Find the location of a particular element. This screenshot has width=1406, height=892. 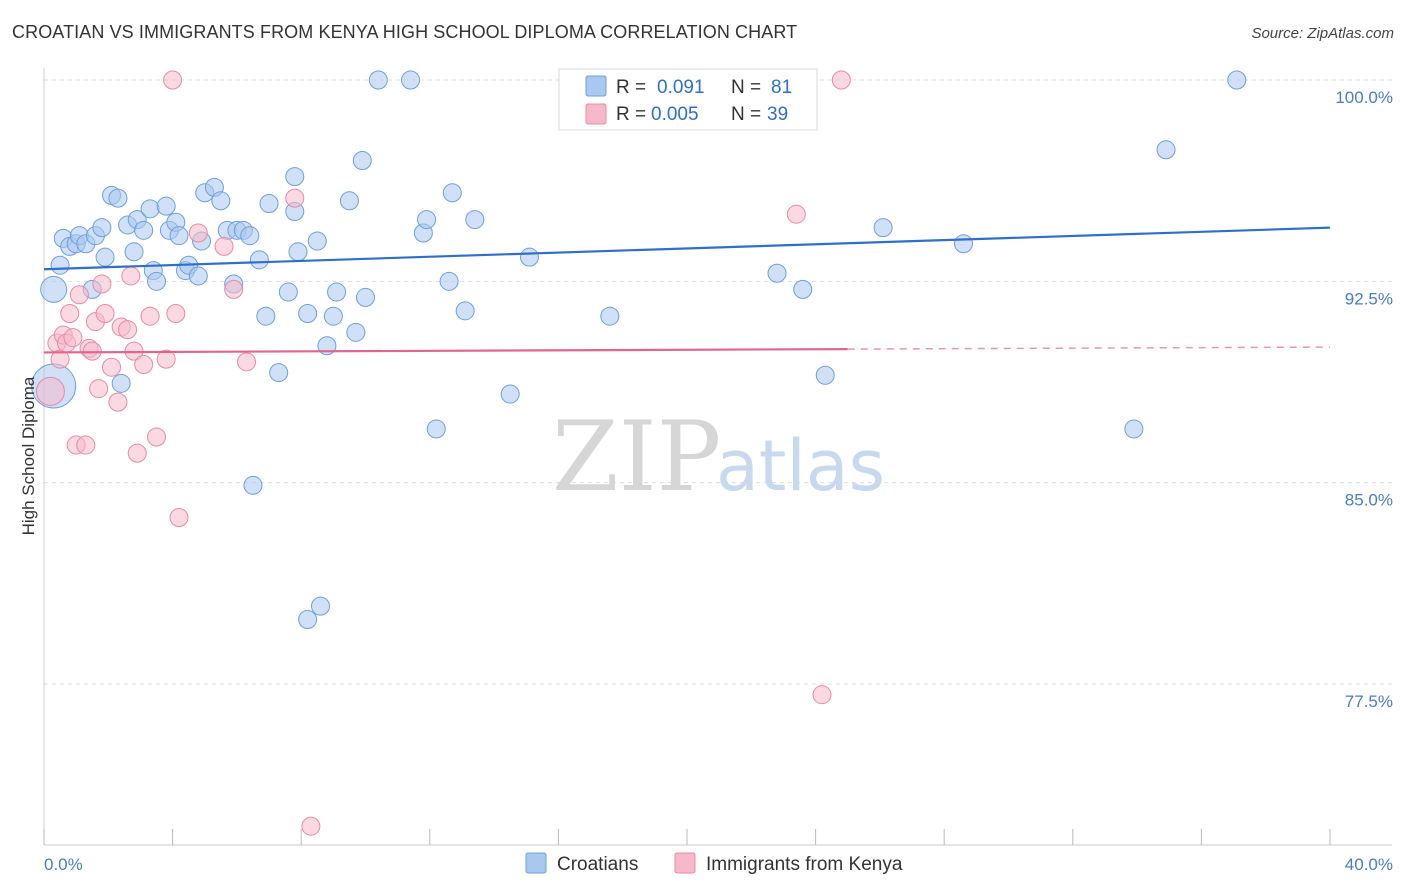

stats-n-label-blue: N = is located at coordinates (746, 87).